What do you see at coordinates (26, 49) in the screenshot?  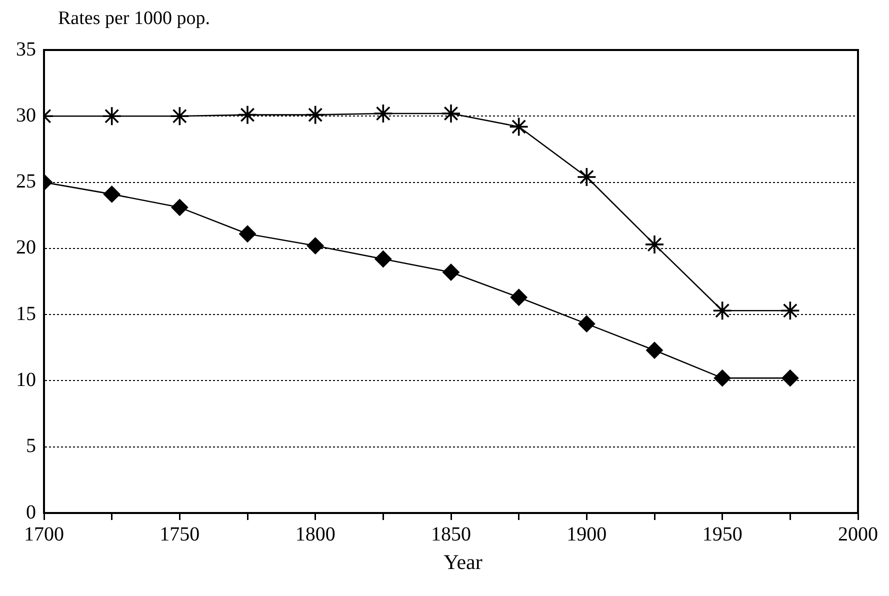 I see `y-tick-label: 35` at bounding box center [26, 49].